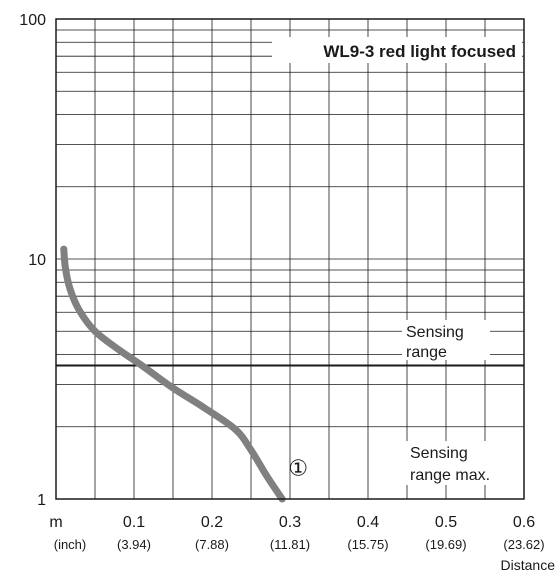  I want to click on x-tick-label: 0.4, so click(368, 522).